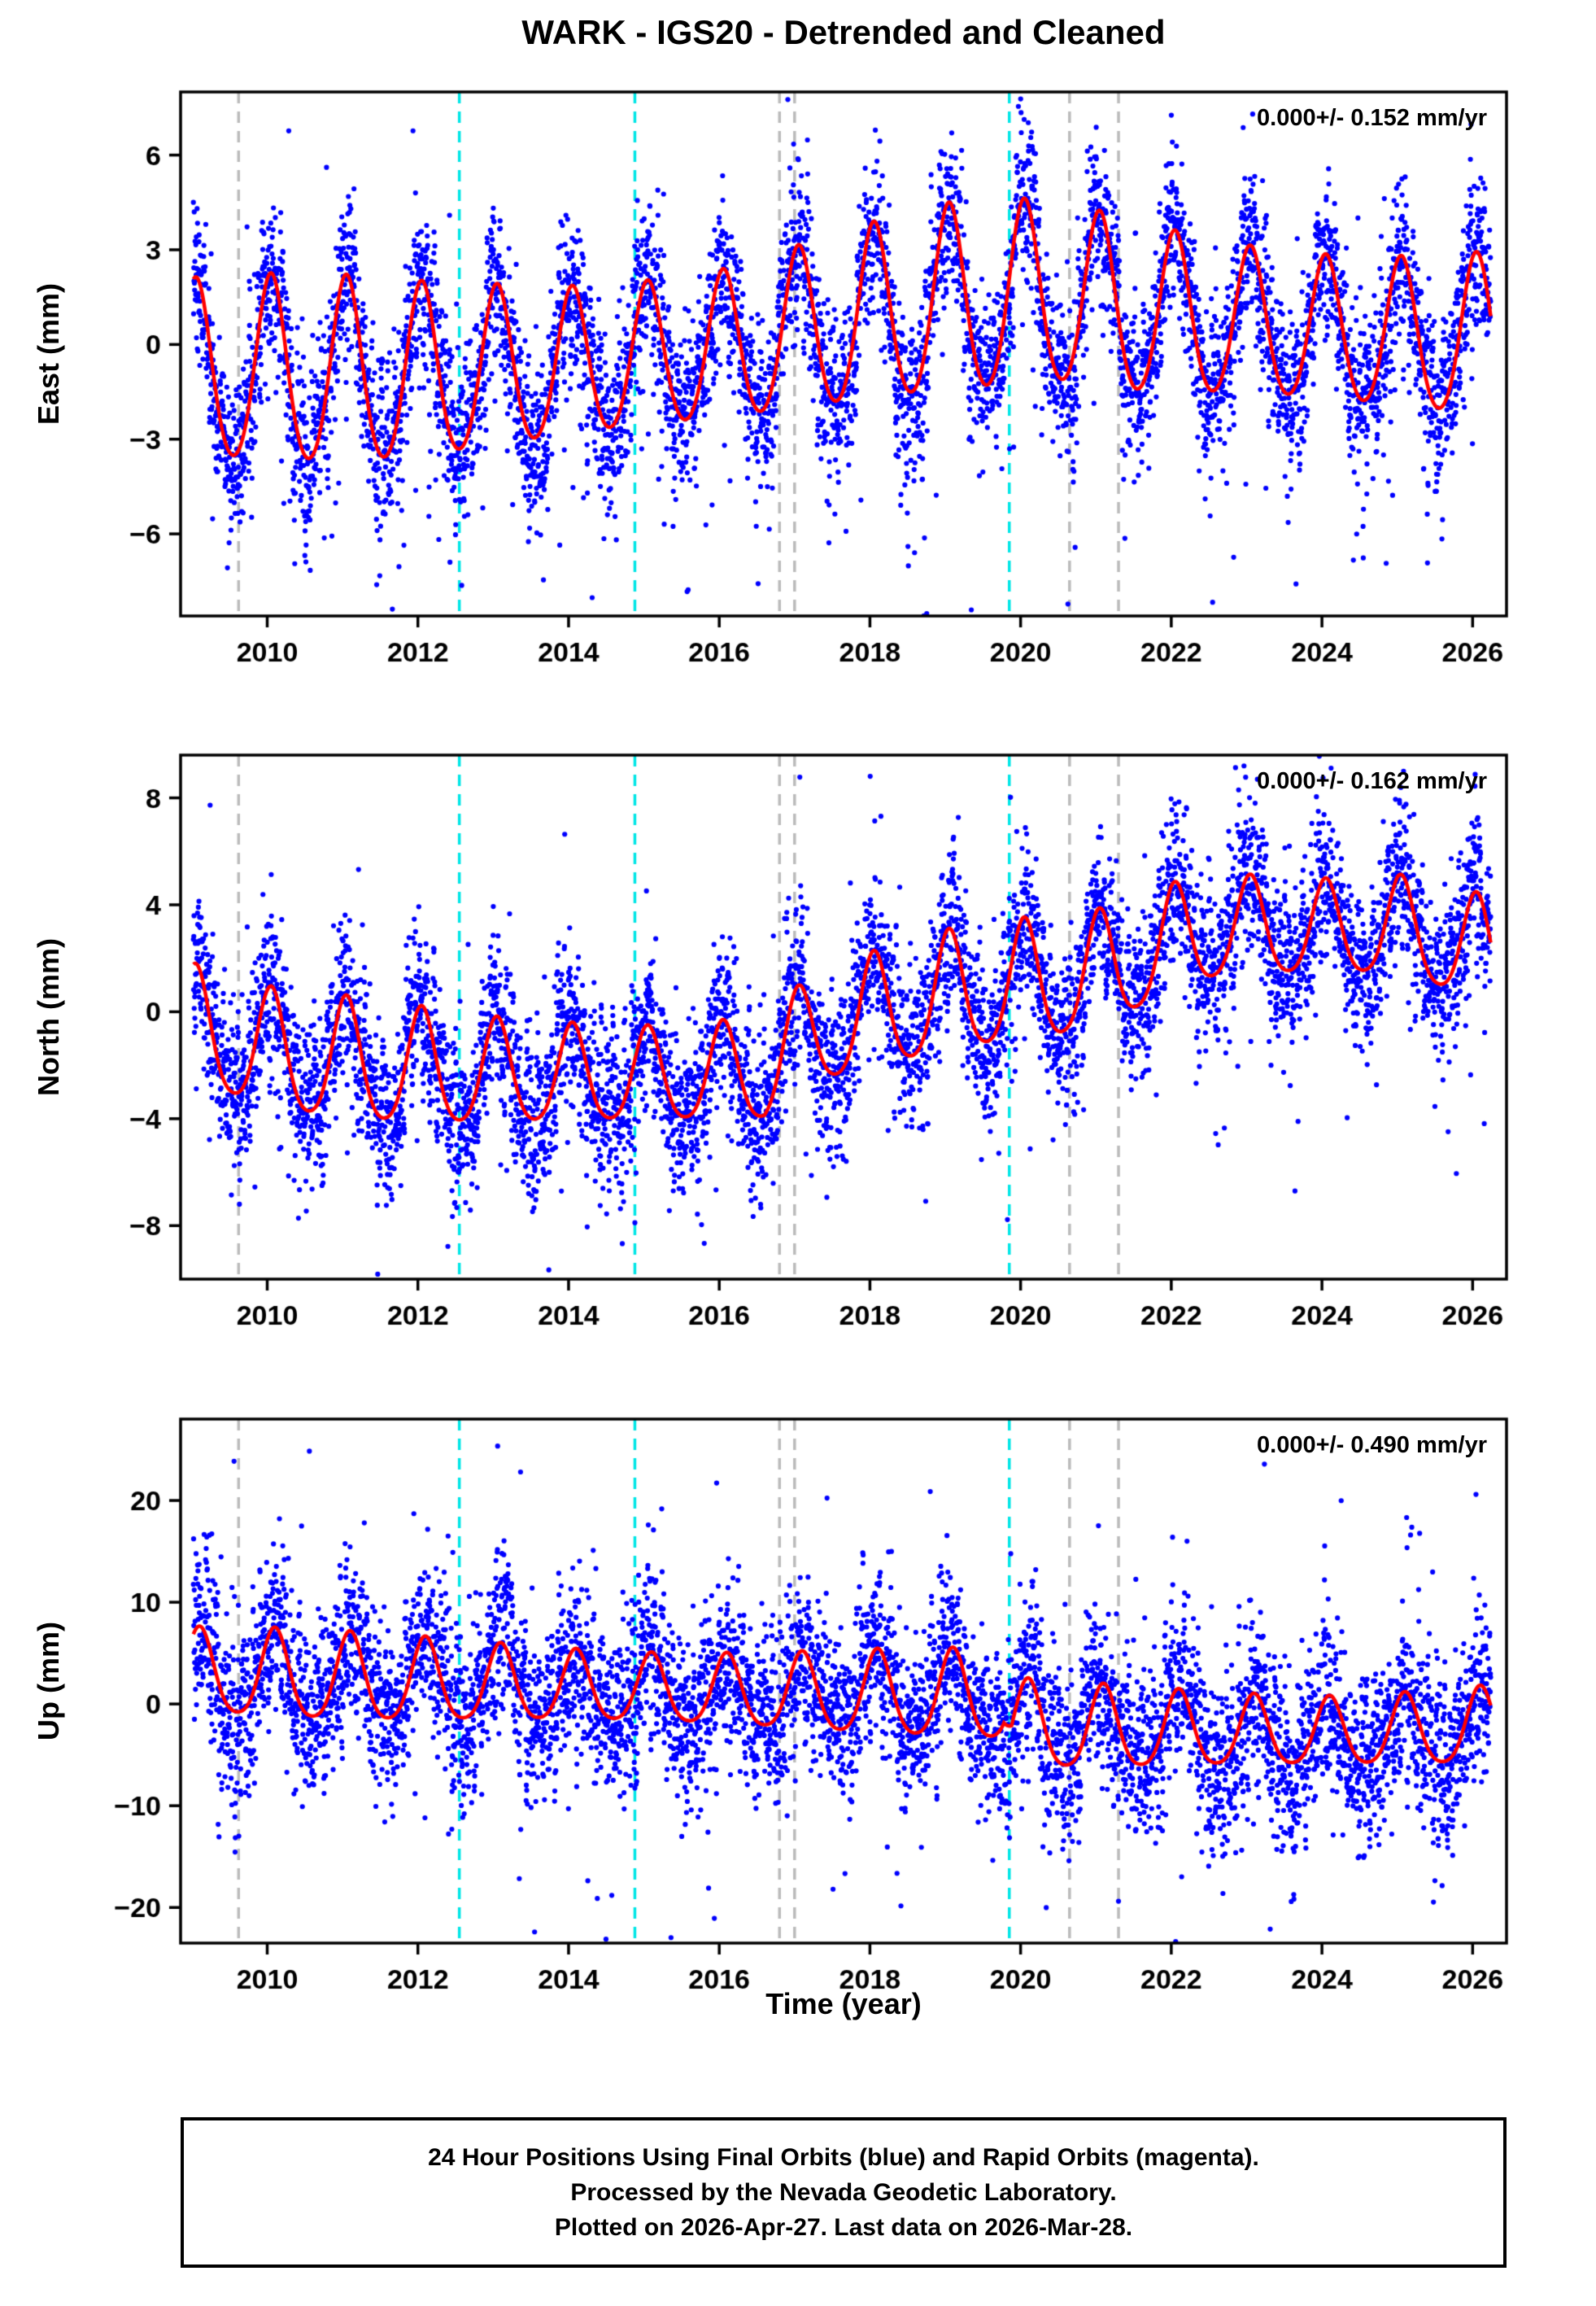  What do you see at coordinates (1372, 118) in the screenshot?
I see `east-rate-annotation: 0.000+/- 0.152 mm/yr` at bounding box center [1372, 118].